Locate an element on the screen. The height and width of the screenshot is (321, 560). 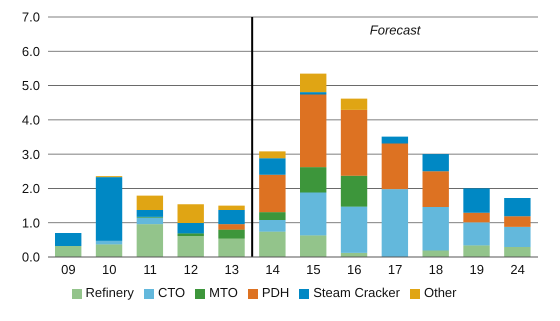
legend-label: PDH is located at coordinates (276, 292).